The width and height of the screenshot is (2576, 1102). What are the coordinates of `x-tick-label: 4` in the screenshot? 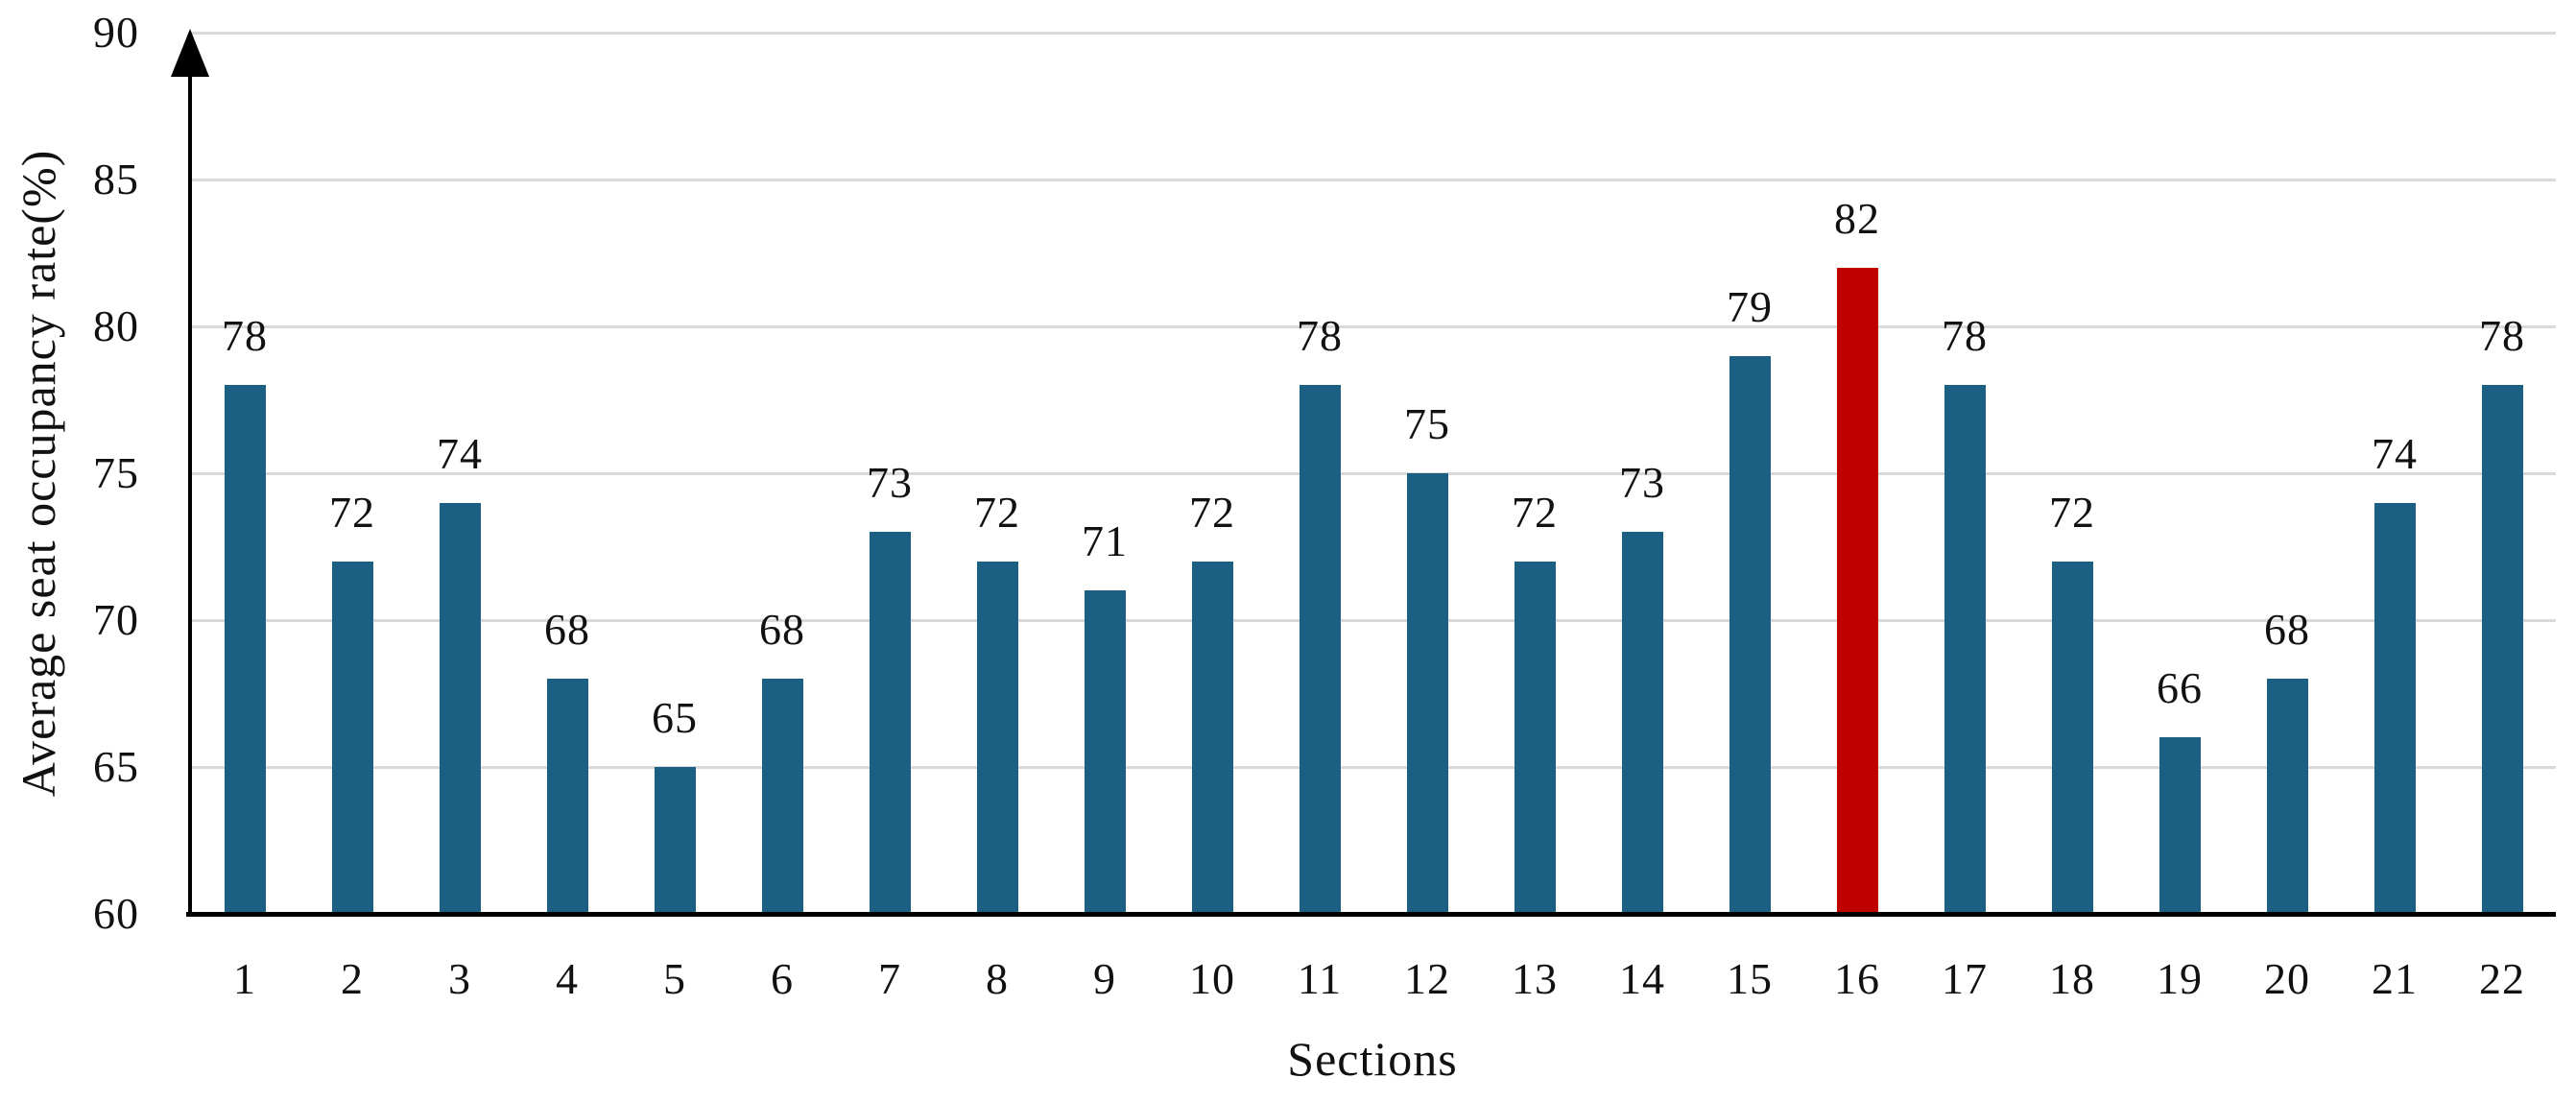 It's located at (567, 979).